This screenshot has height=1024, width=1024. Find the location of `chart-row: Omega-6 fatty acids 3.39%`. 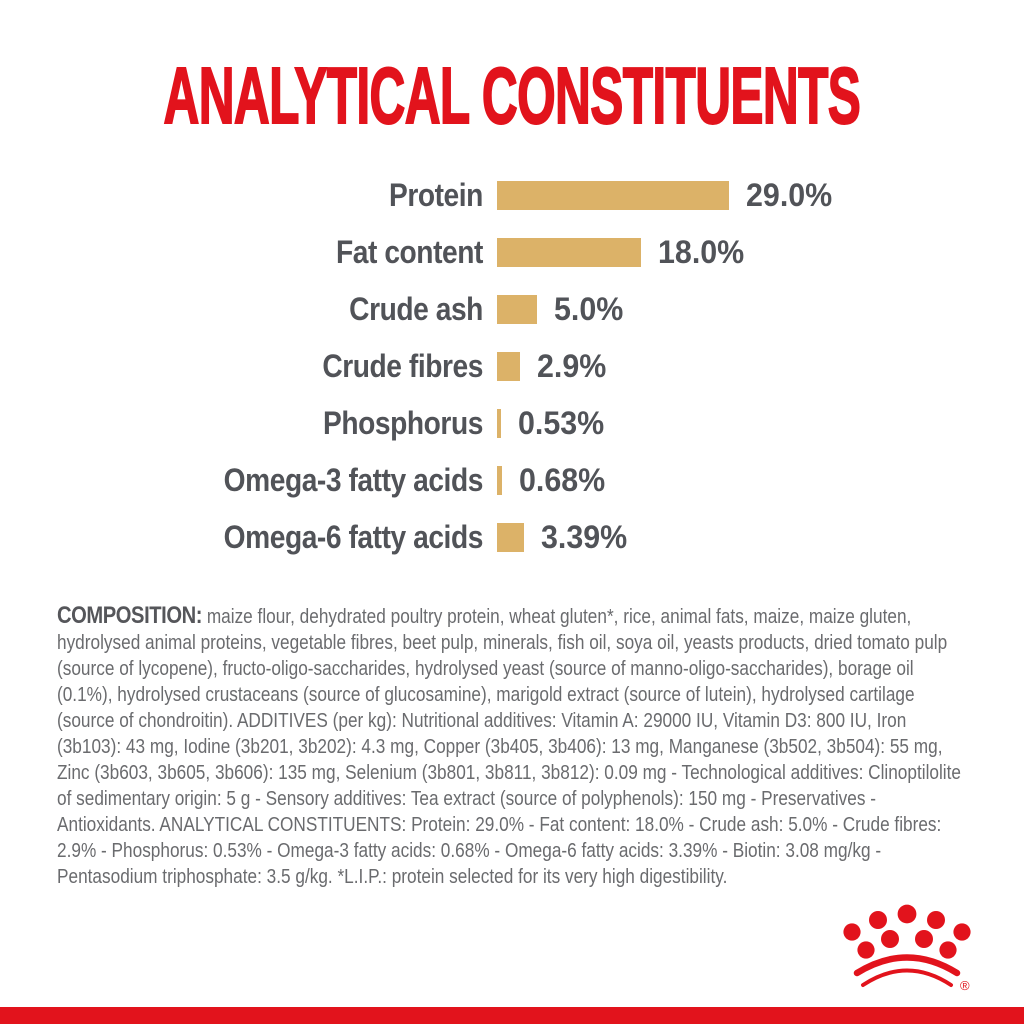

chart-row: Omega-6 fatty acids 3.39% is located at coordinates (512, 537).